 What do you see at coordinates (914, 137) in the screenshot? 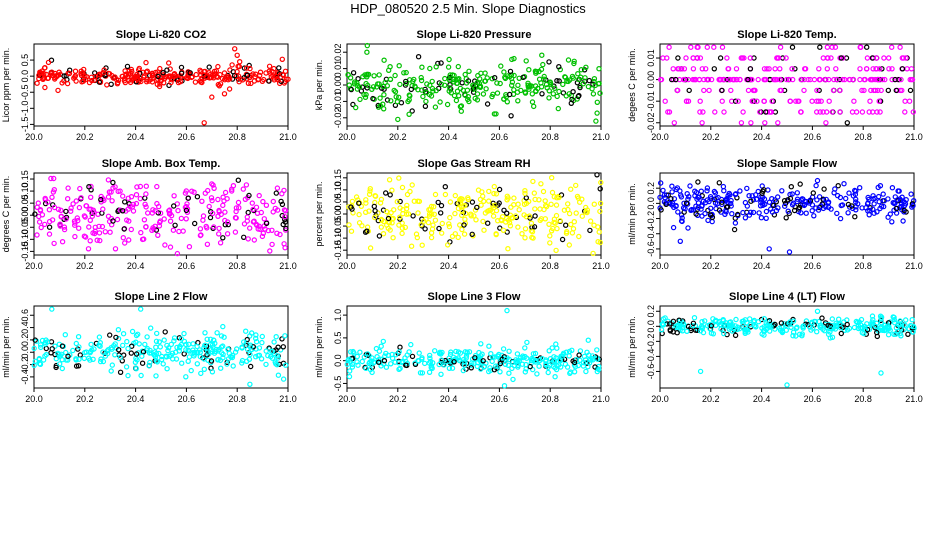
I see `x-tick-label: 21.0` at bounding box center [914, 137].